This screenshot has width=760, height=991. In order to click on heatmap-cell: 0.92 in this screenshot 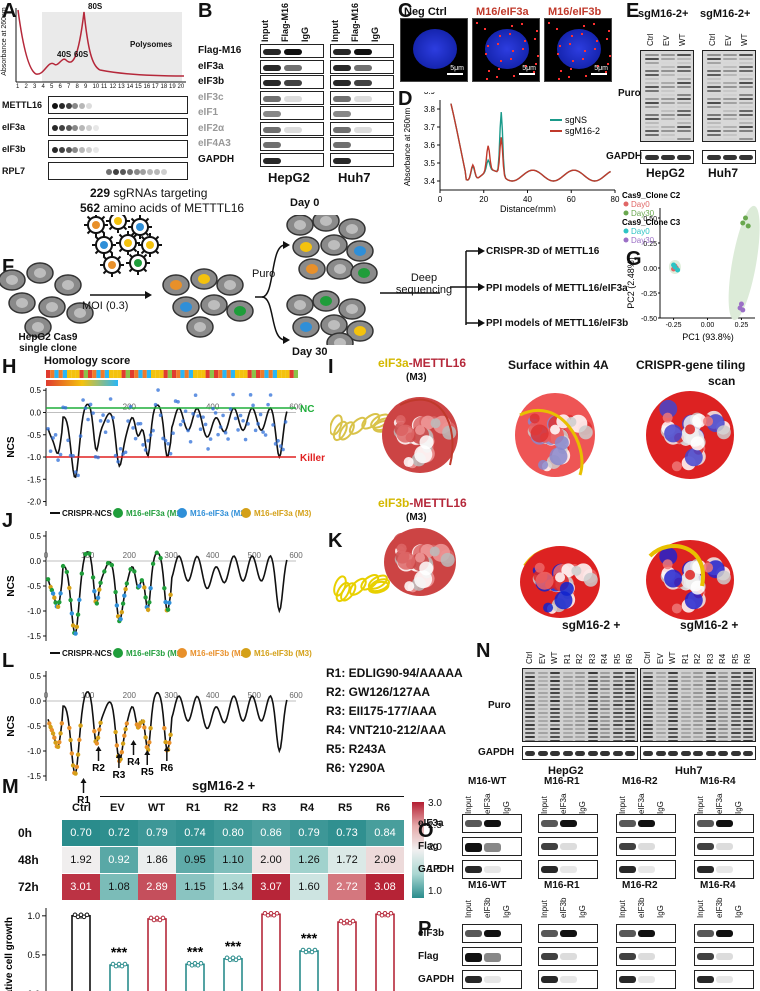, I will do `click(119, 860)`.